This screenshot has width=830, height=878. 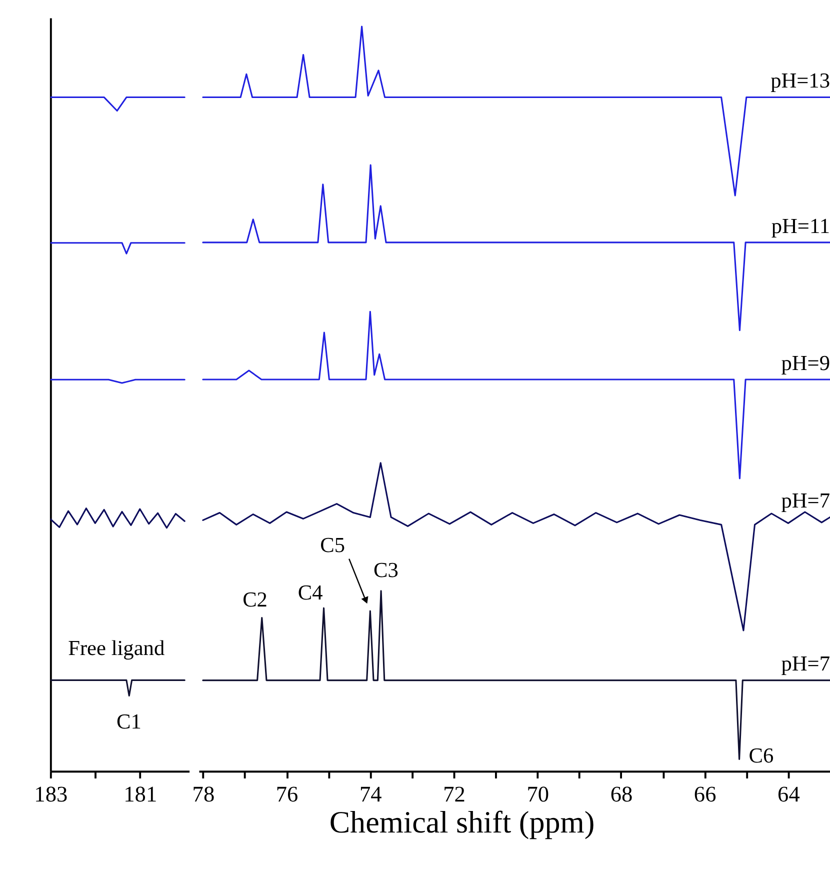 I want to click on annotation: C2, so click(x=255, y=599).